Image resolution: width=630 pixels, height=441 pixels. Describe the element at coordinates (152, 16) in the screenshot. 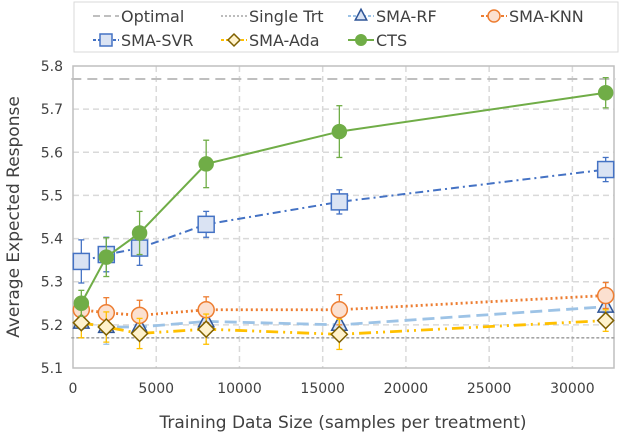

I see `legend-label: Optimal` at that location.